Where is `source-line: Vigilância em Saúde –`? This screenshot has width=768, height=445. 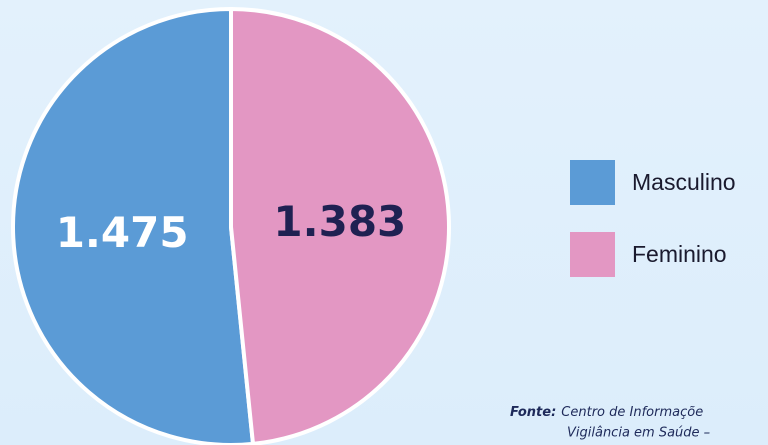
source-line: Vigilância em Saúde – is located at coordinates (638, 433).